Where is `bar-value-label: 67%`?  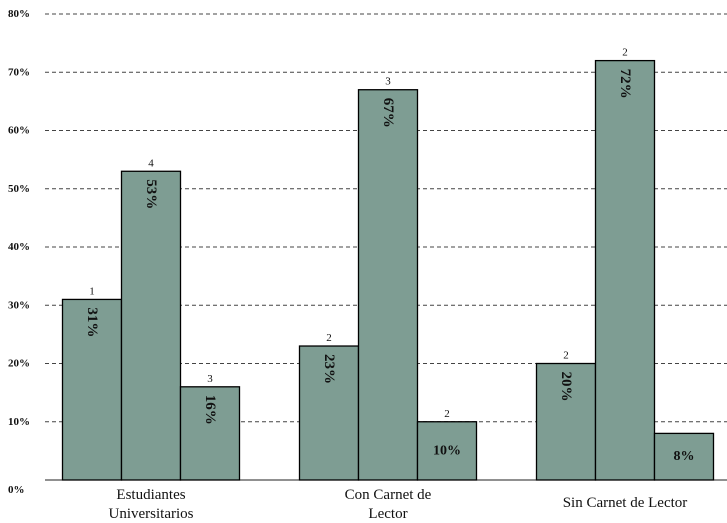
bar-value-label: 67% is located at coordinates (388, 113).